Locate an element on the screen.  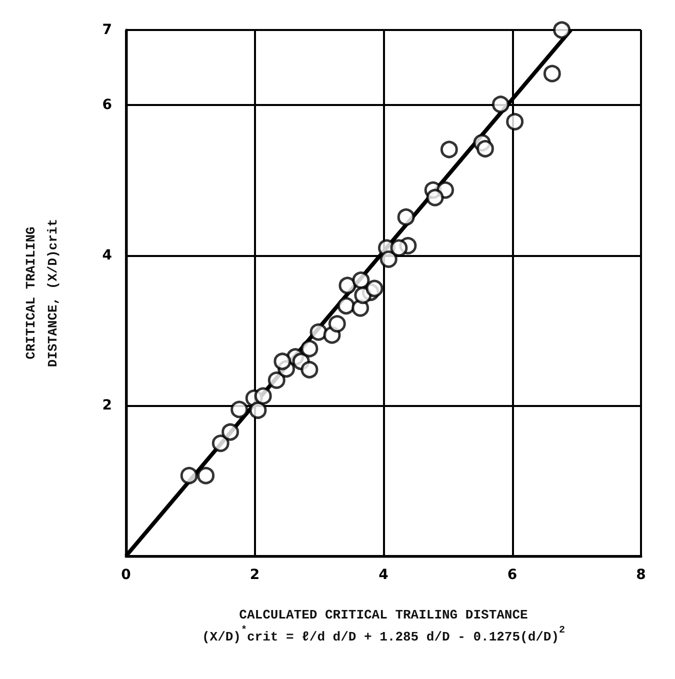
x-tick-label: 2 is located at coordinates (255, 575).